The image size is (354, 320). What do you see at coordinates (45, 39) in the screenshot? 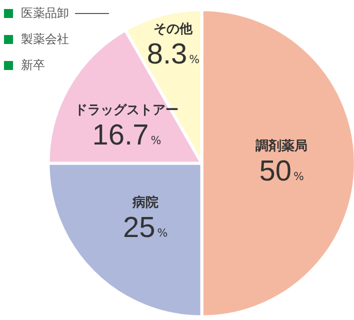
I see `text: 製薬会社` at bounding box center [45, 39].